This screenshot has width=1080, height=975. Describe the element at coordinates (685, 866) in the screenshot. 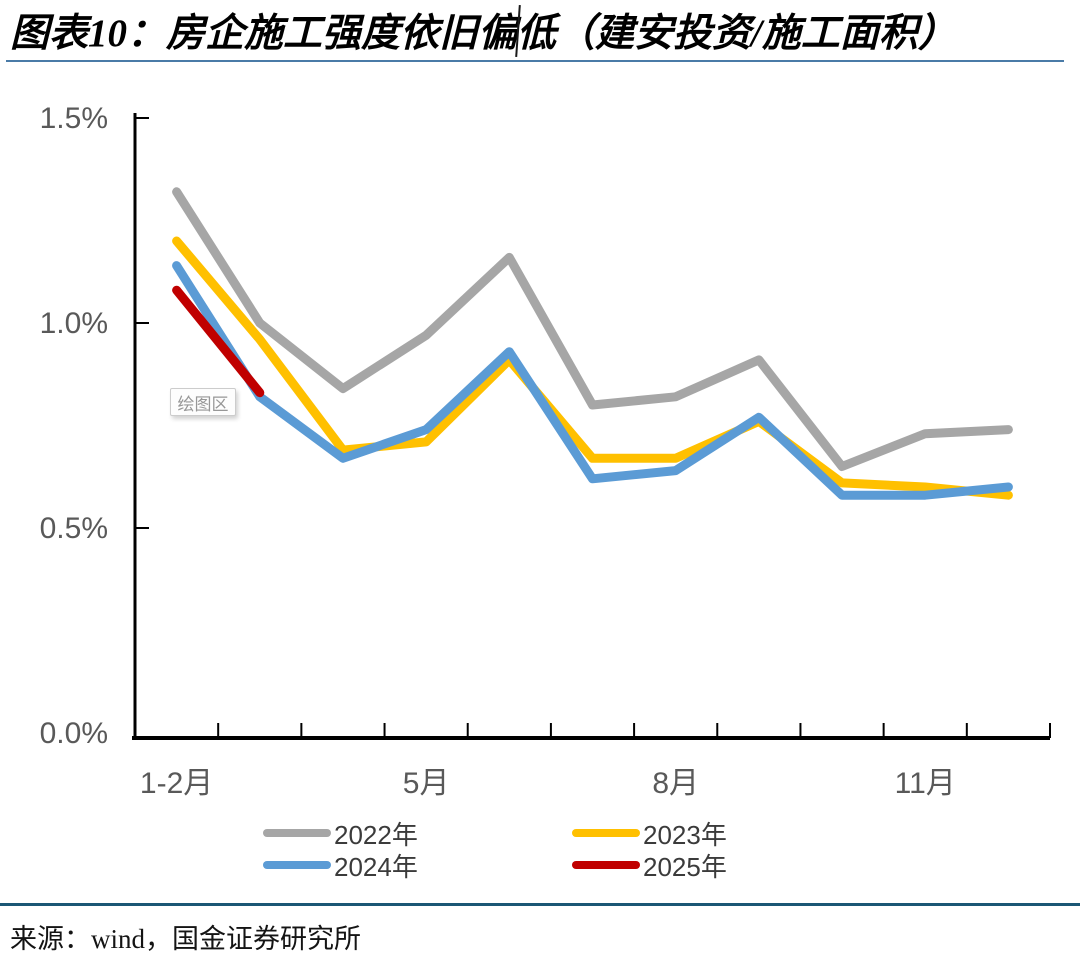

I see `legend-label-2025年: 2025年` at that location.